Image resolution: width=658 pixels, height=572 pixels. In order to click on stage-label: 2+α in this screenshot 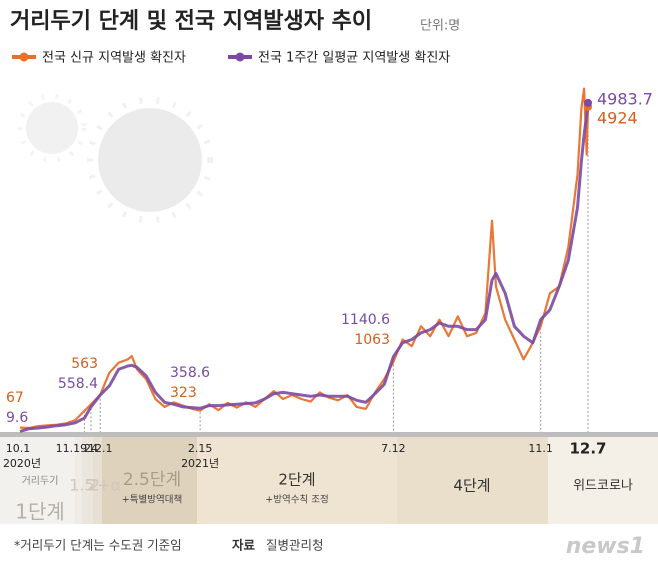, I will do `click(104, 485)`.